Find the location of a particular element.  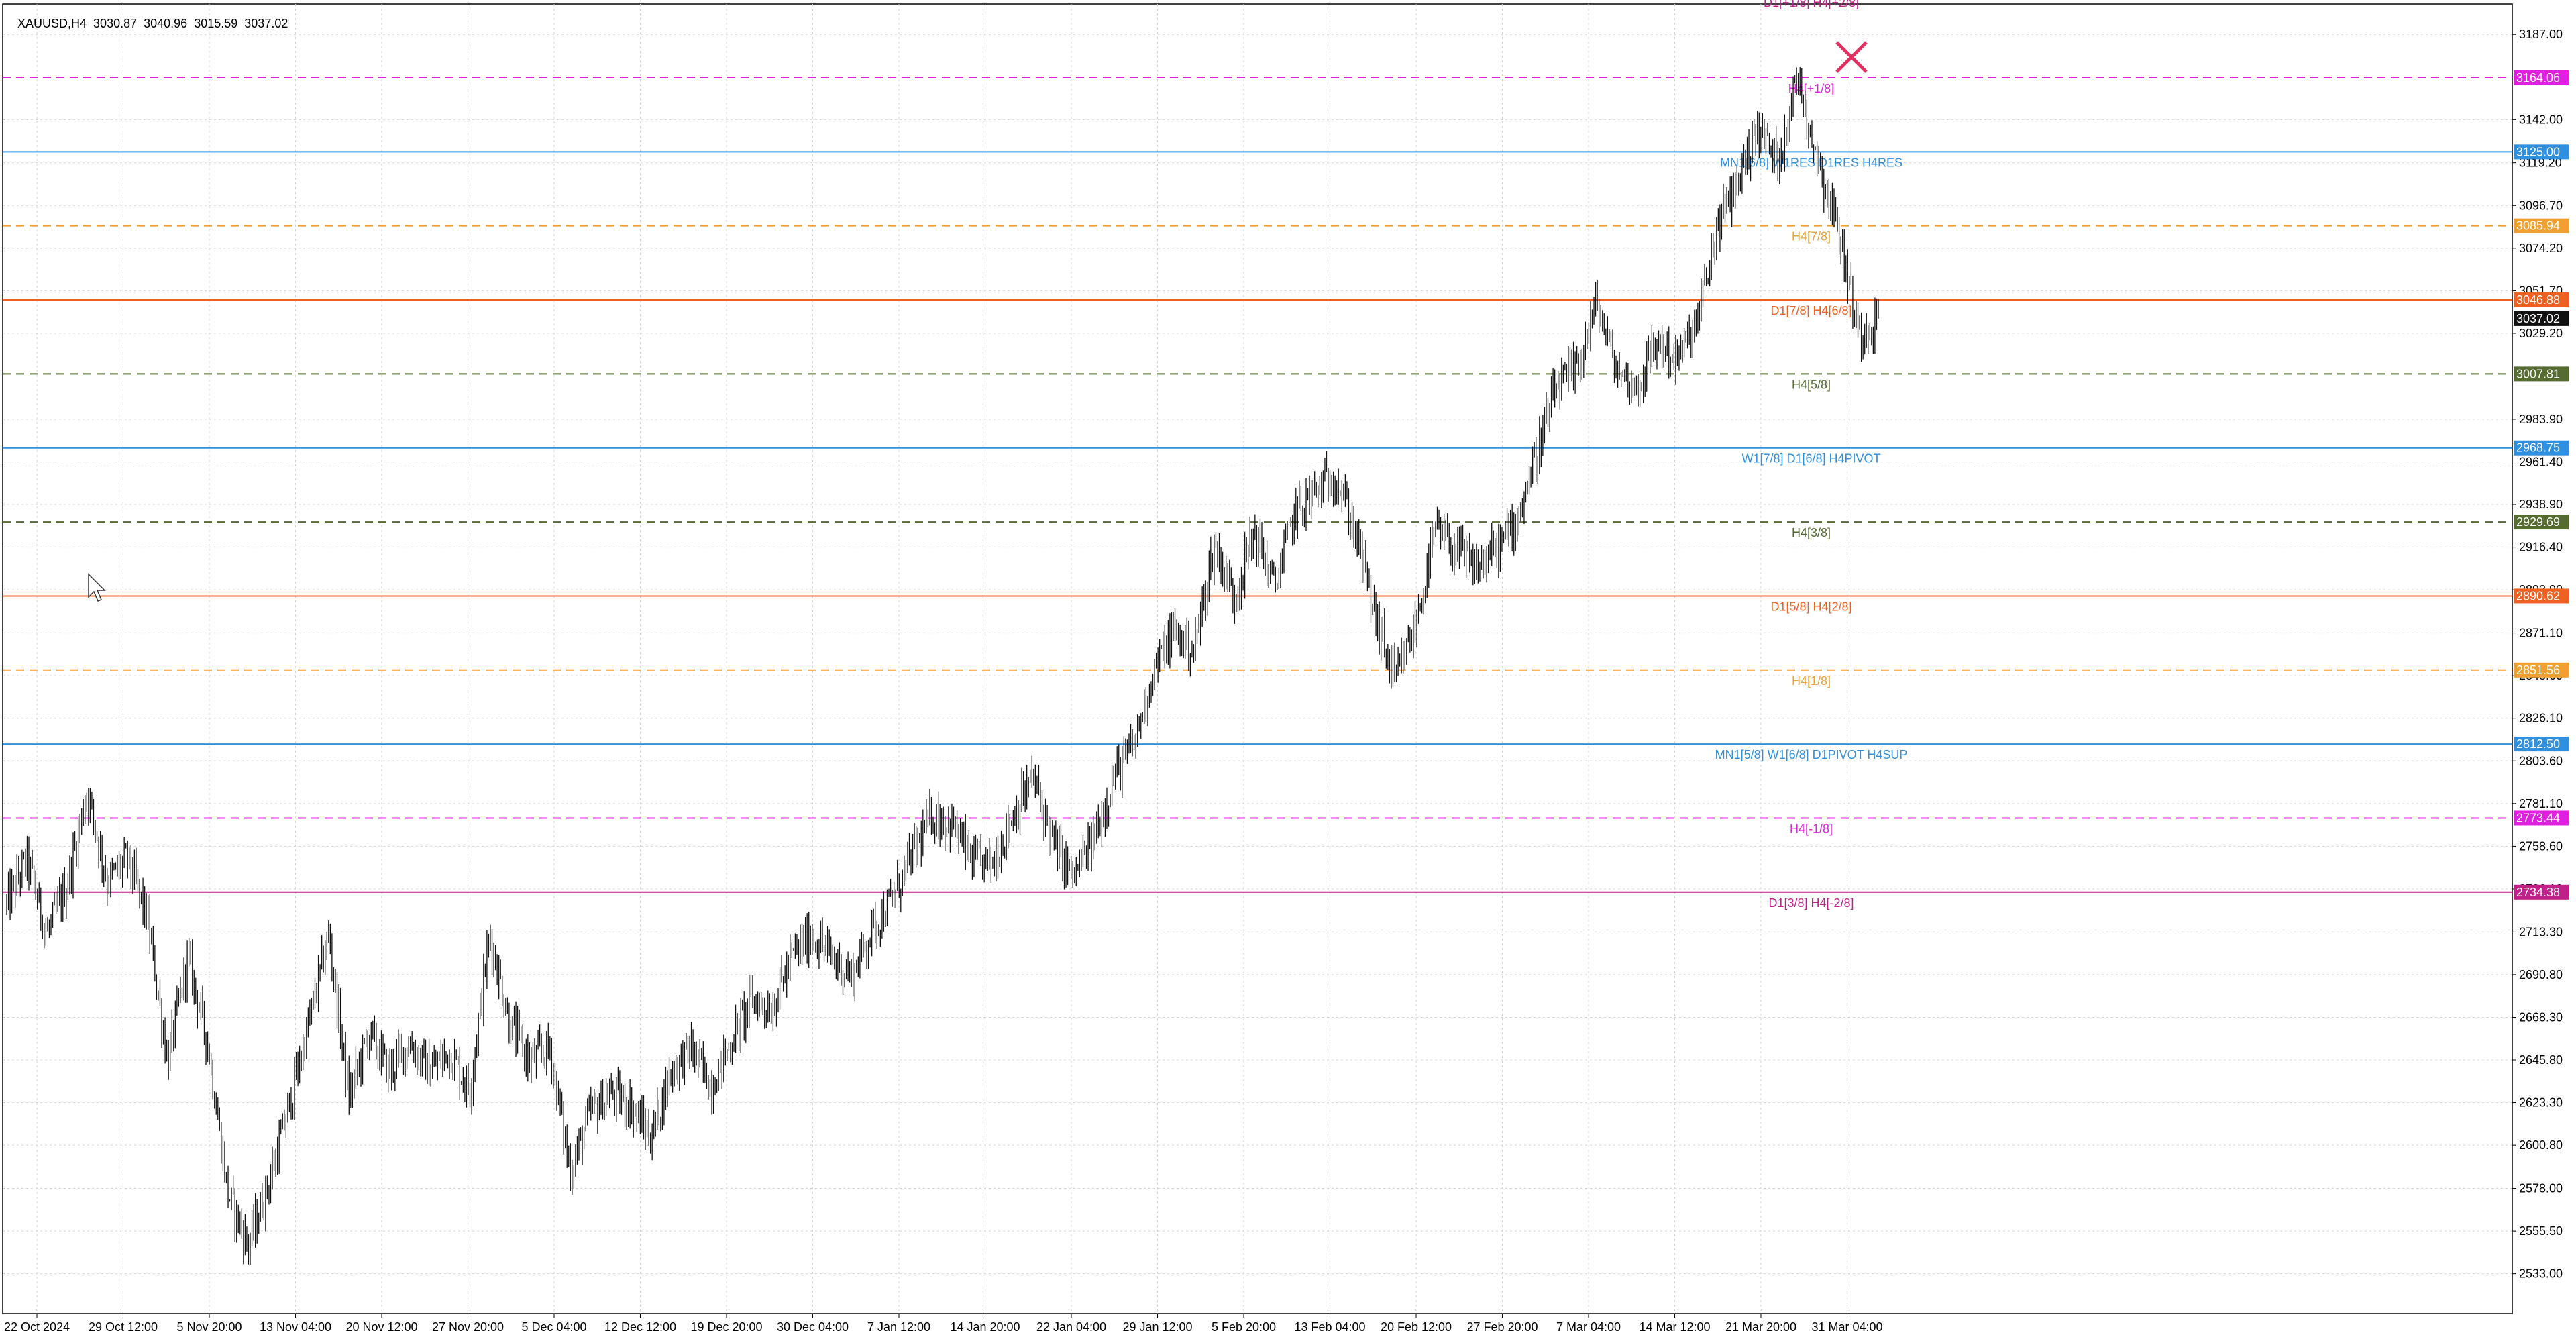

level-price-text: 3046.88 is located at coordinates (2538, 300).